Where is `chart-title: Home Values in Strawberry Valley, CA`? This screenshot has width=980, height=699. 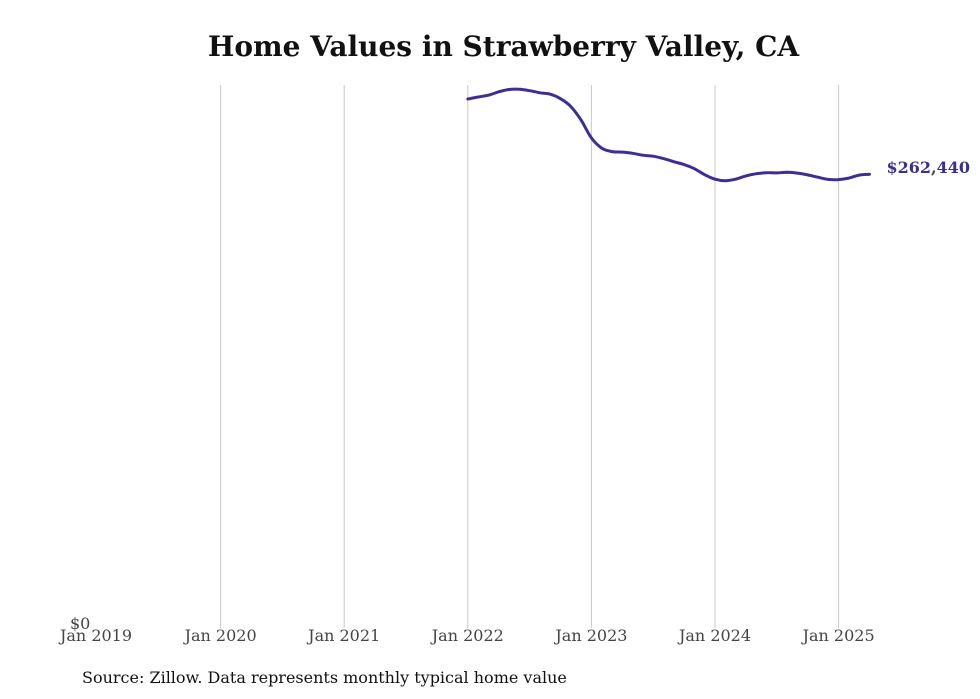
chart-title: Home Values in Strawberry Valley, CA is located at coordinates (503, 46).